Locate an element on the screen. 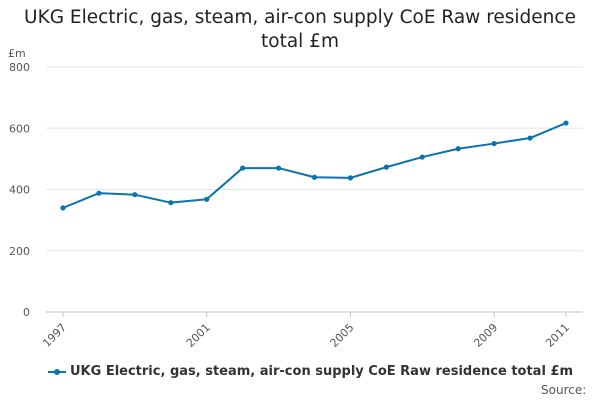  x-tick-label: 1997 is located at coordinates (54, 335).